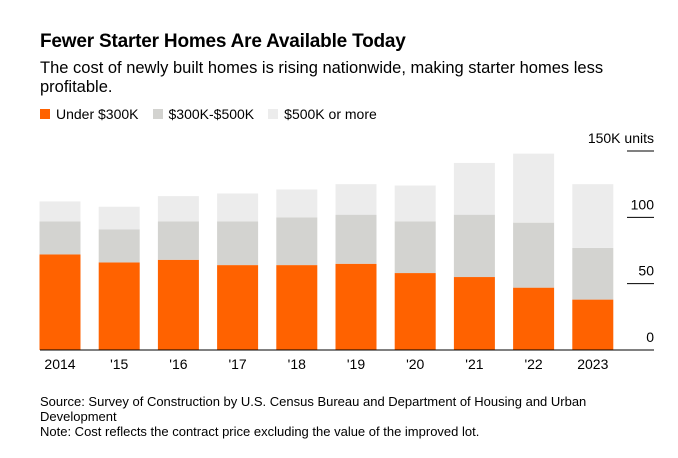 The image size is (678, 458). Describe the element at coordinates (593, 216) in the screenshot. I see `bar-500k-or-more-2023` at that location.